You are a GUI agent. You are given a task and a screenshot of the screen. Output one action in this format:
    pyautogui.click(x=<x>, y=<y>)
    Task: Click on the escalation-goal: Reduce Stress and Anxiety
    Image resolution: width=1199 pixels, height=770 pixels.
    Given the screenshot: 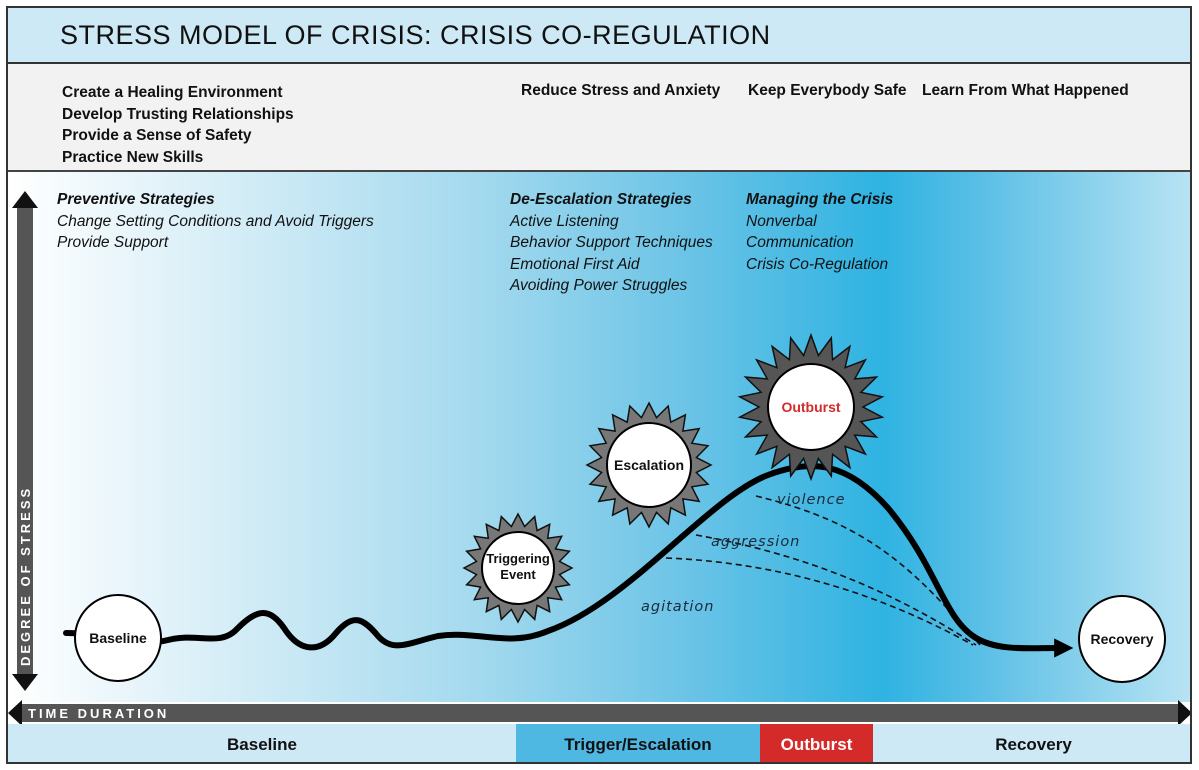 What is the action you would take?
    pyautogui.click(x=621, y=90)
    